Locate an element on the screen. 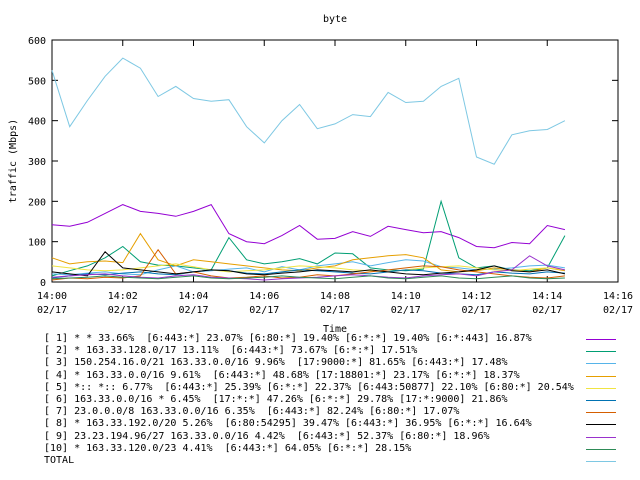 This screenshot has height=480, width=640. x-tick-label-time: 14:08 is located at coordinates (335, 296).